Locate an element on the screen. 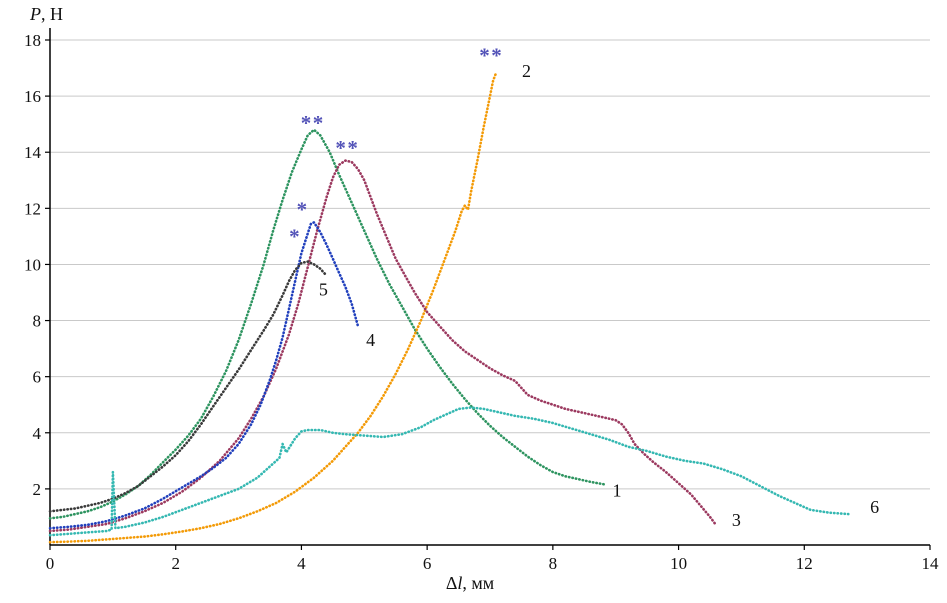  curve-label-3: 3 is located at coordinates (736, 520).